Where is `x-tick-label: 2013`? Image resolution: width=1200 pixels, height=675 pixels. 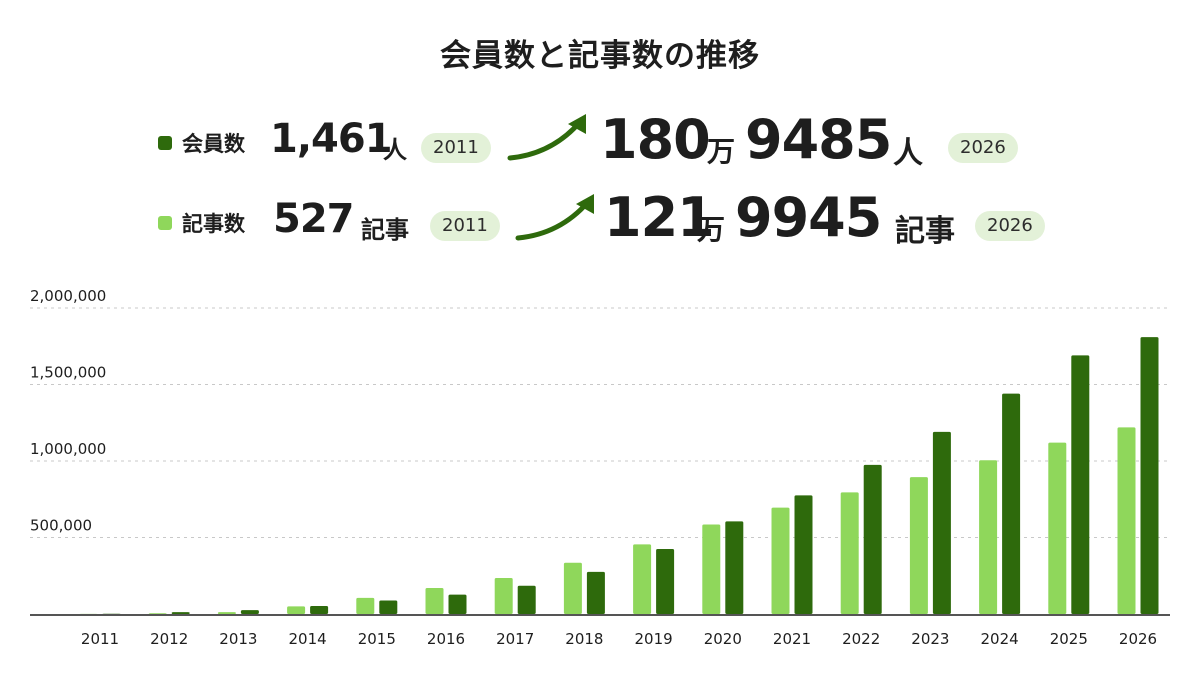
x-tick-label: 2013 is located at coordinates (238, 639).